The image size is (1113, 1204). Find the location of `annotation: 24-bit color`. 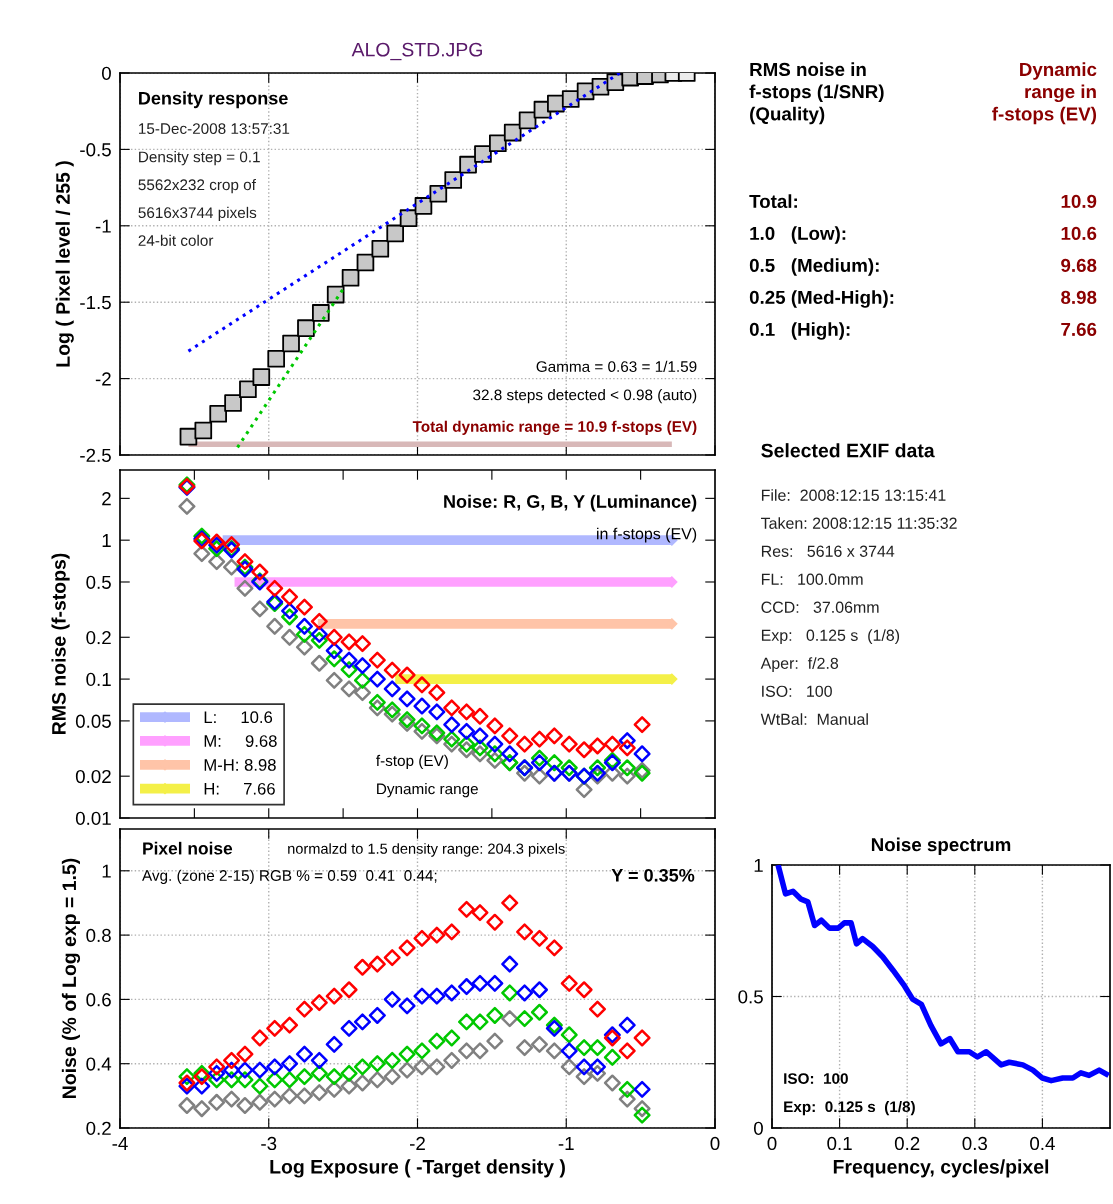

annotation: 24-bit color is located at coordinates (176, 240).